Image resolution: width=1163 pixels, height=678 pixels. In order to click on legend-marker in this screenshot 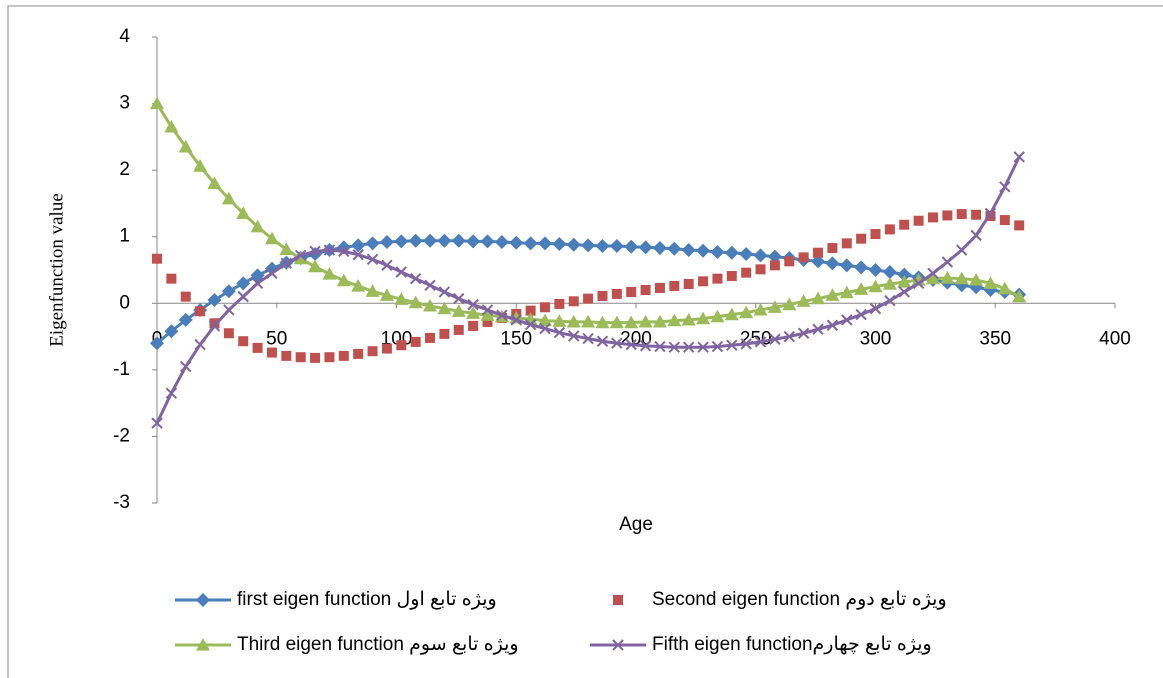, I will do `click(618, 600)`.